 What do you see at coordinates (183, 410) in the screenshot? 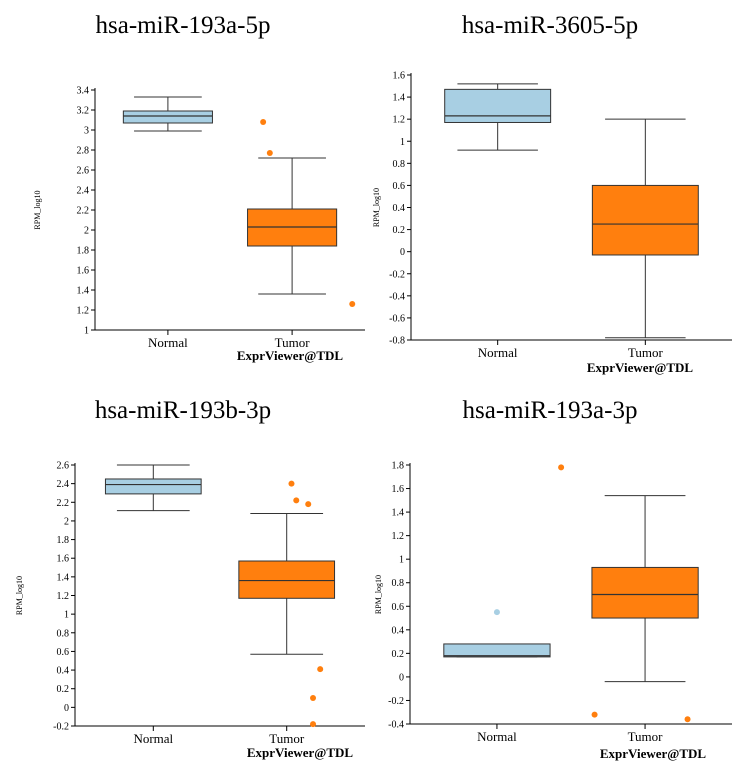
I see `chart-title: hsa-miR-193b-3p` at bounding box center [183, 410].